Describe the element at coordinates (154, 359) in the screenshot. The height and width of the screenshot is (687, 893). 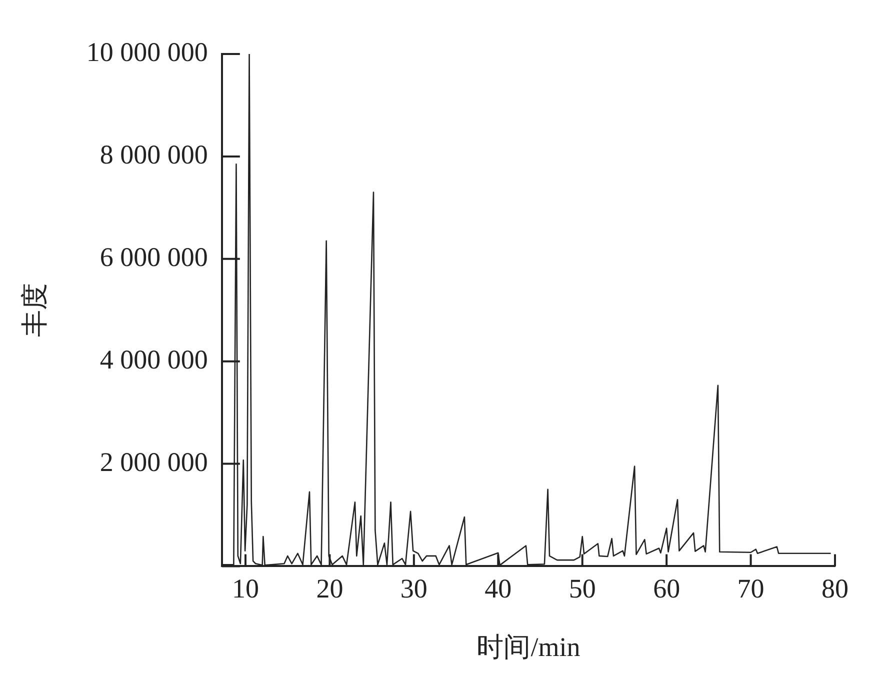
I see `y-tick-label: 4 000 000` at that location.